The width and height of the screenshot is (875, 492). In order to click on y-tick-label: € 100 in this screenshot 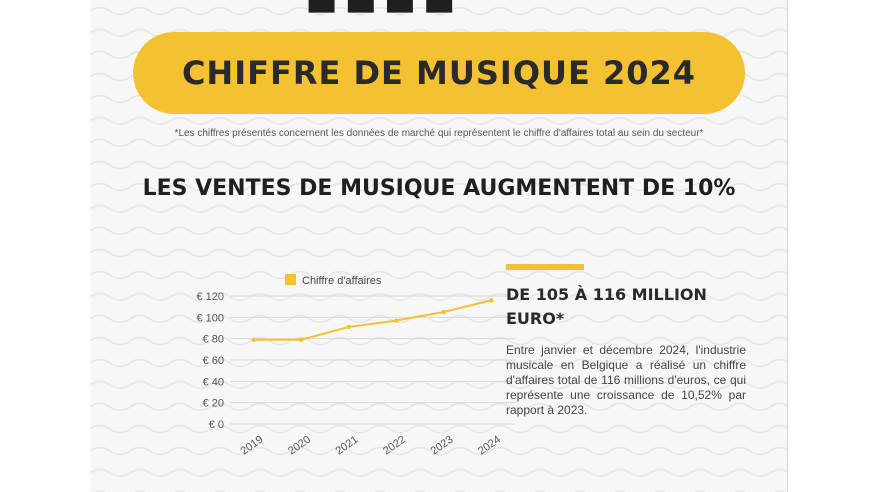, I will do `click(210, 318)`.